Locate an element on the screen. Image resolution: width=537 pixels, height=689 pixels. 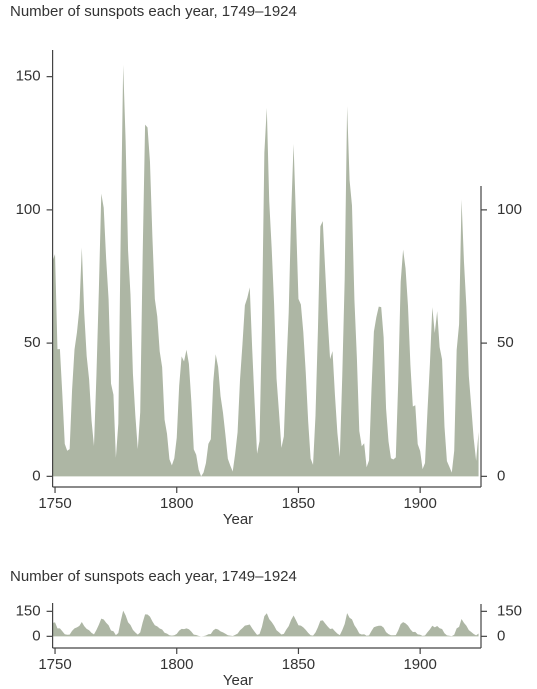
y-tick-label: 100 is located at coordinates (28, 209).